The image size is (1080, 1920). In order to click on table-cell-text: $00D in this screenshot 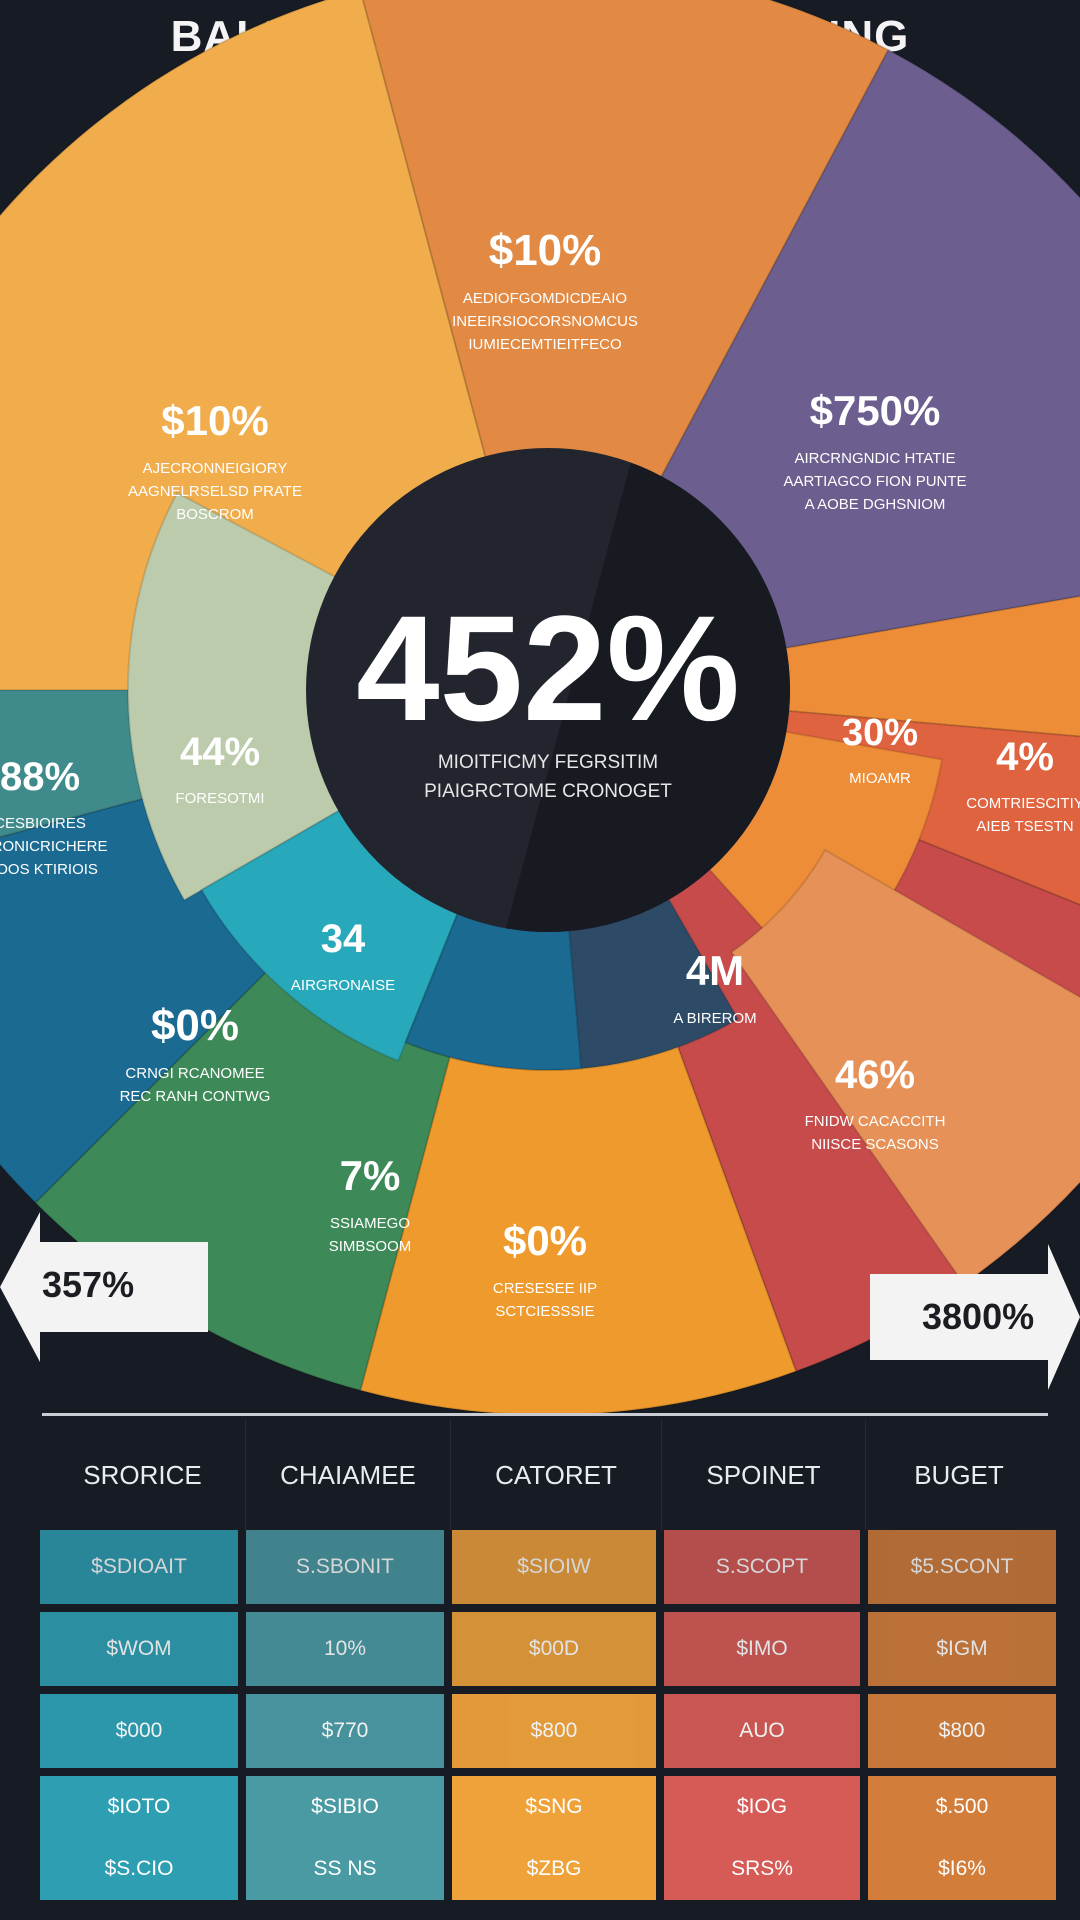, I will do `click(554, 1648)`.